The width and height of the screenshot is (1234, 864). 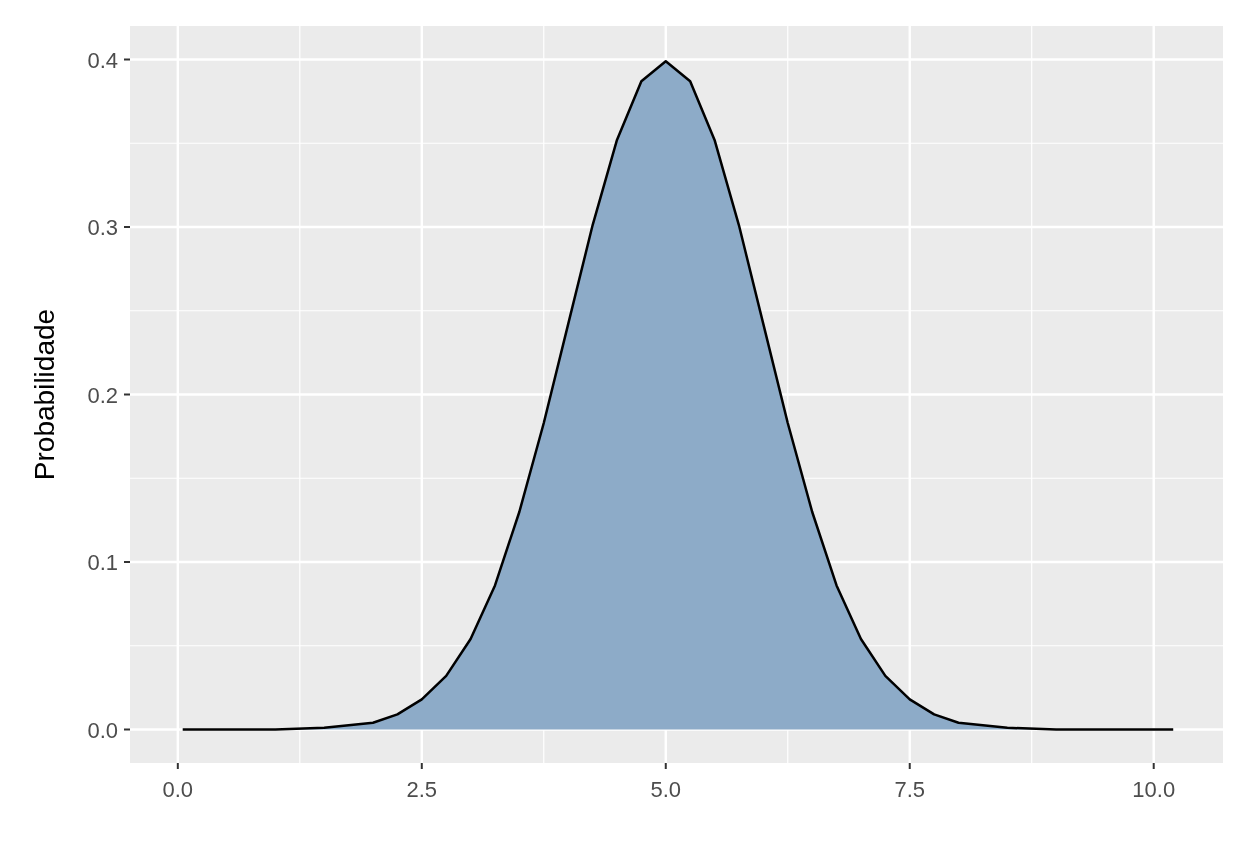 I want to click on y-axis-title: Probabilidade, so click(x=44, y=394).